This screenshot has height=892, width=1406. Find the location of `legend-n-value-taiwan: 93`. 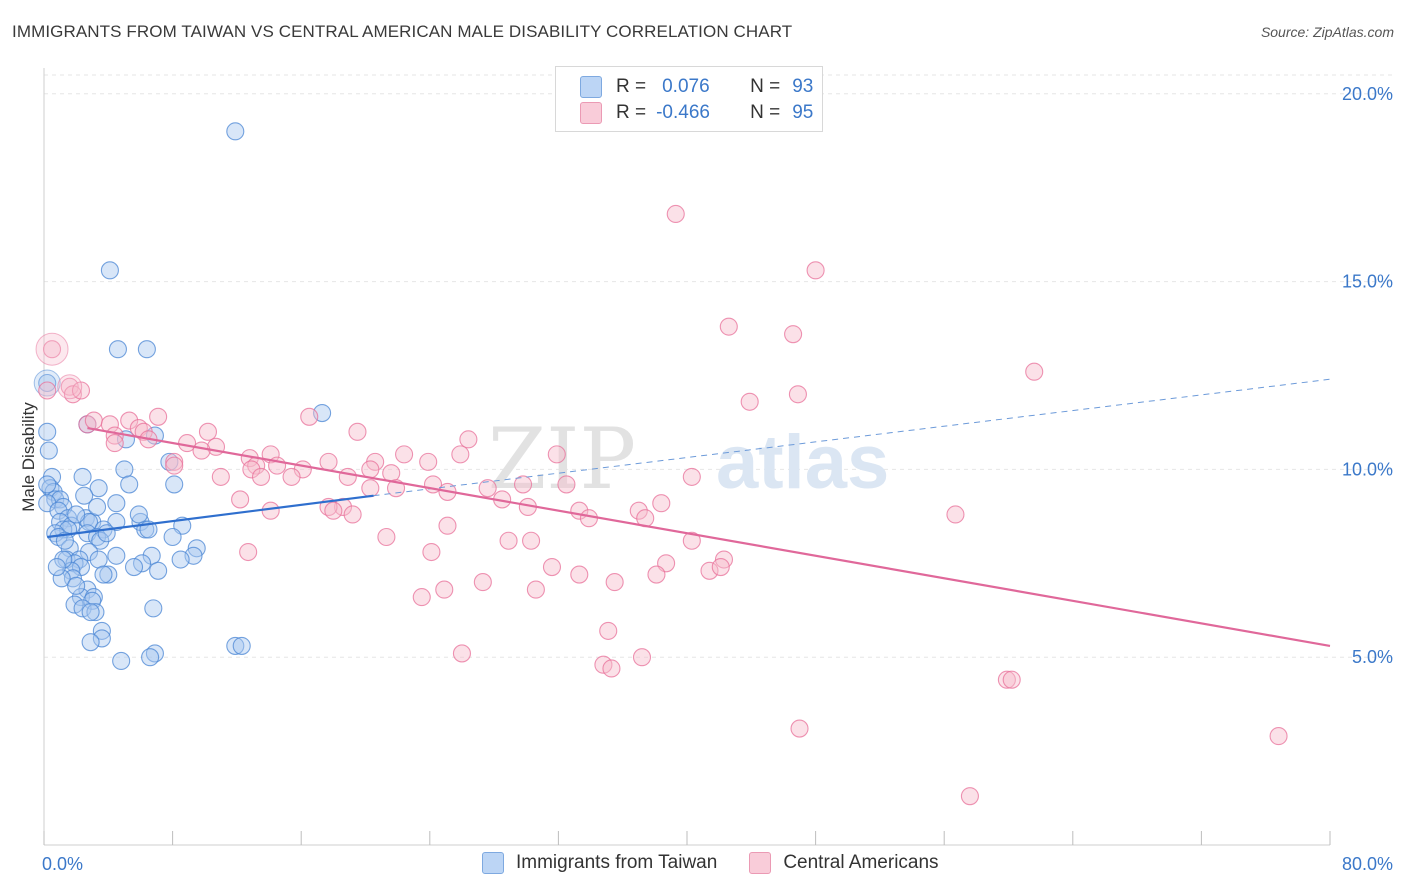

legend-n-value-taiwan: 93 is located at coordinates (803, 86).